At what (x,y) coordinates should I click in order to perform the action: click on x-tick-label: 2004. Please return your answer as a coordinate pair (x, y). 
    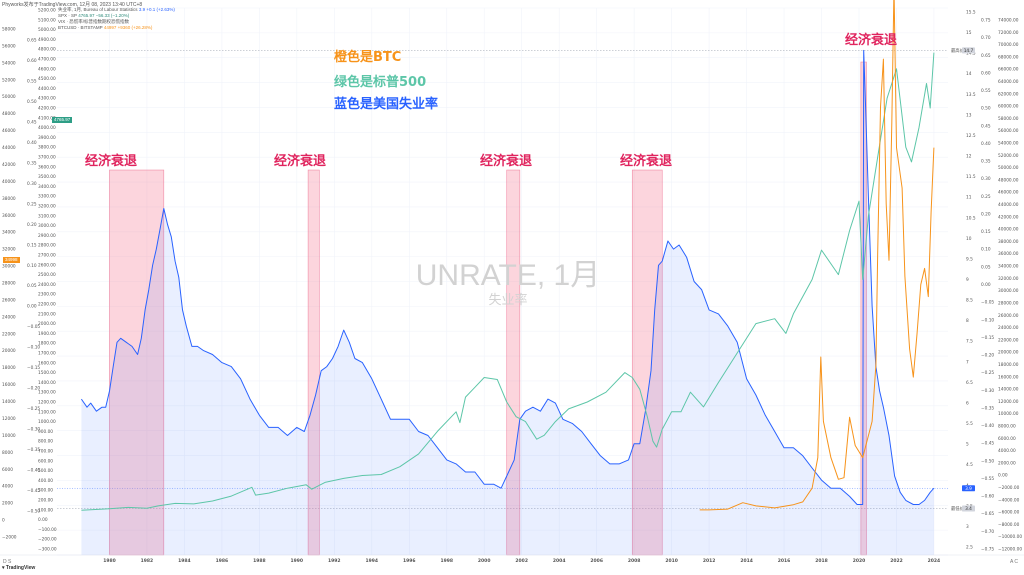
    Looking at the image, I should click on (559, 561).